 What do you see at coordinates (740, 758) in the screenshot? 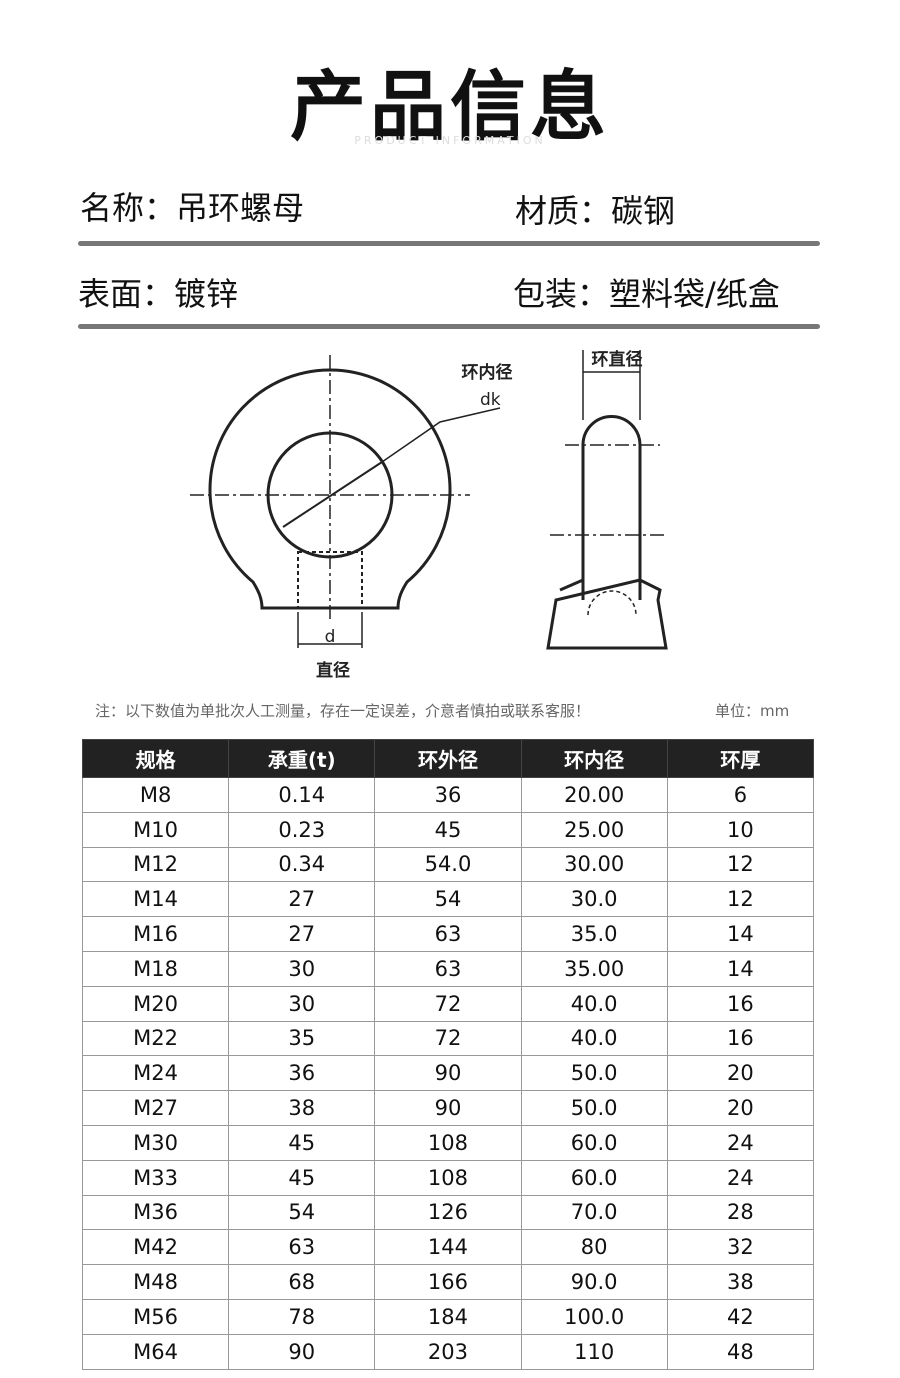
I see `header-cell: 环厚` at bounding box center [740, 758].